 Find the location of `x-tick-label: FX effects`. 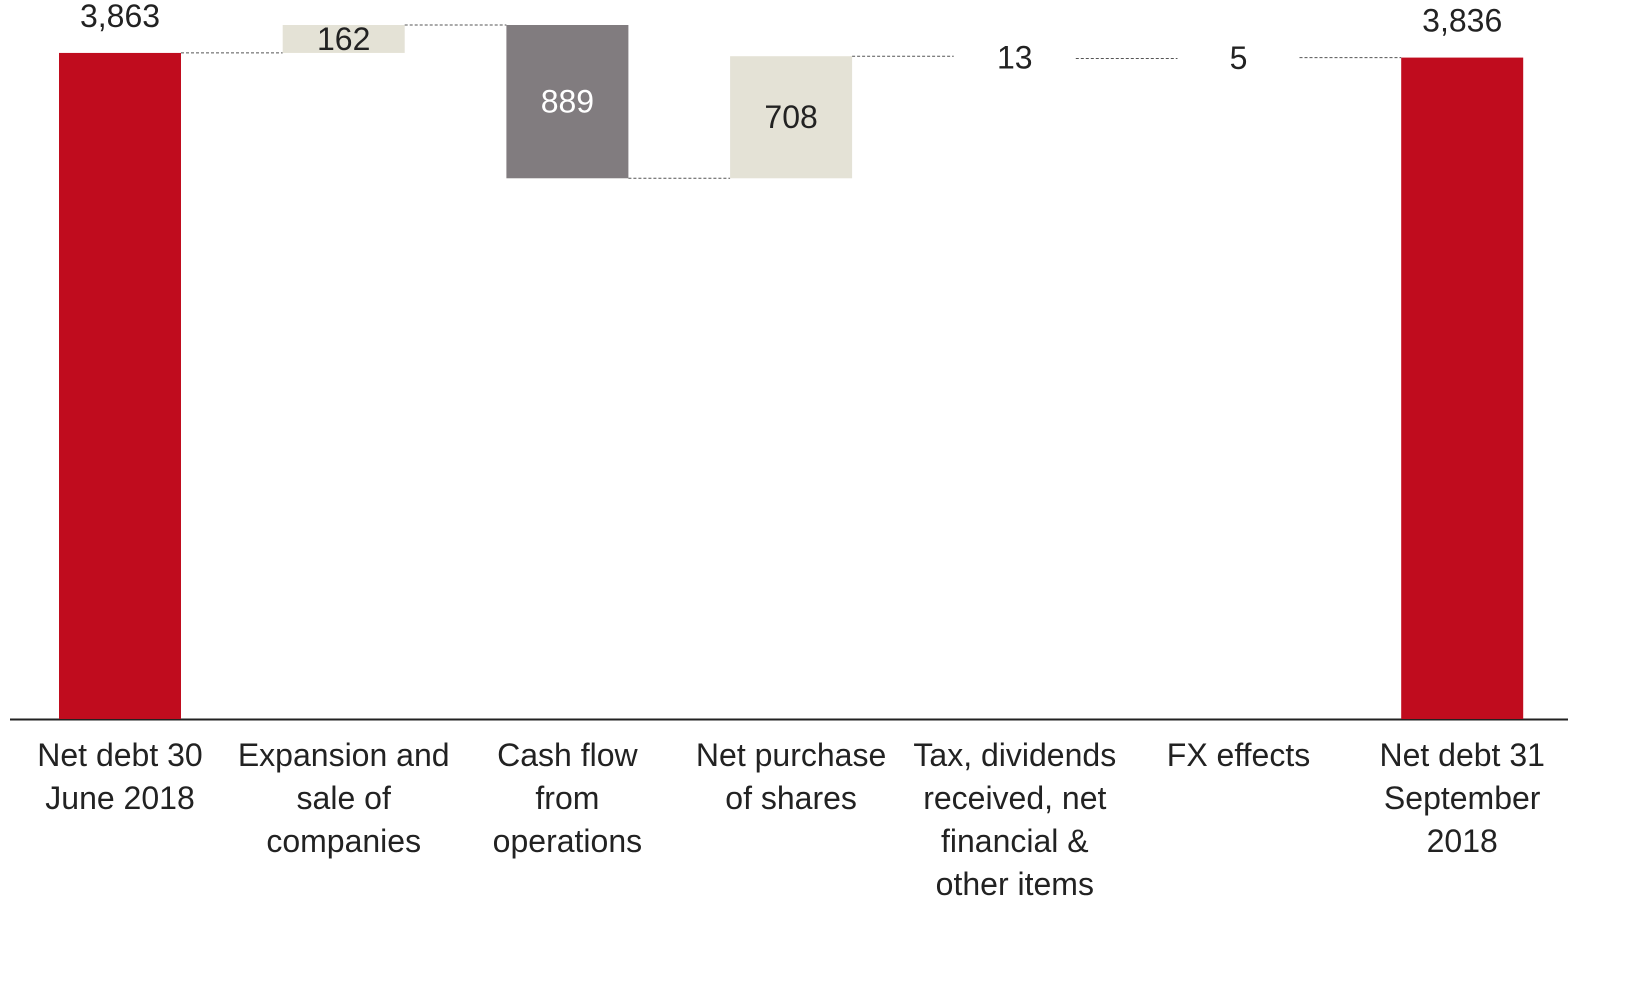

x-tick-label: FX effects is located at coordinates (1238, 755).